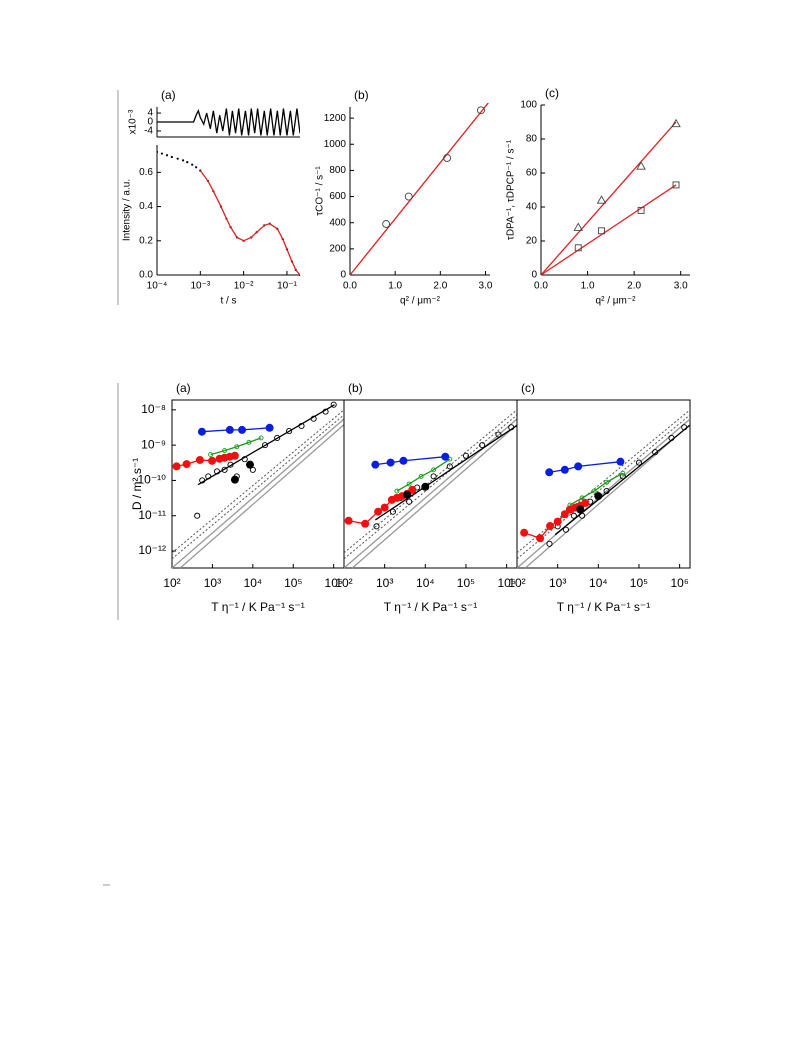 This screenshot has width=793, height=1057. I want to click on panel: (a) x10⁻³ 40-4, so click(214, 113).